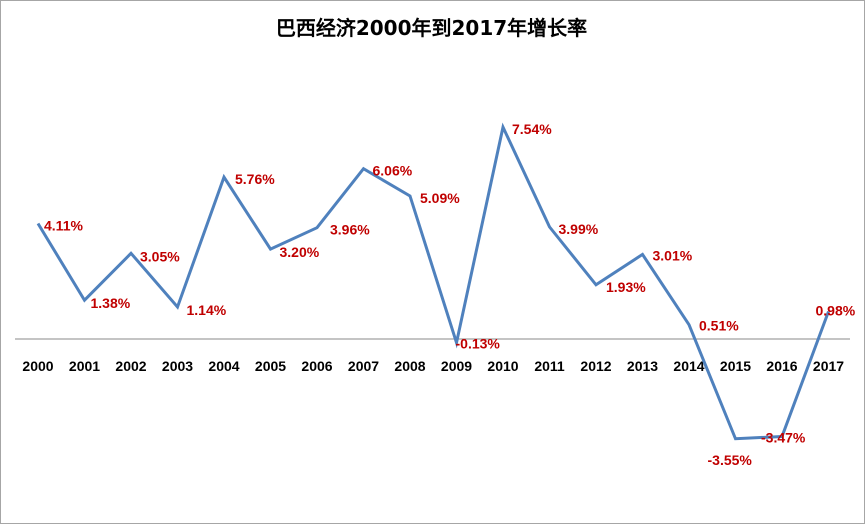 The height and width of the screenshot is (524, 865). What do you see at coordinates (836, 310) in the screenshot?
I see `data-label-2017: 0.98%` at bounding box center [836, 310].